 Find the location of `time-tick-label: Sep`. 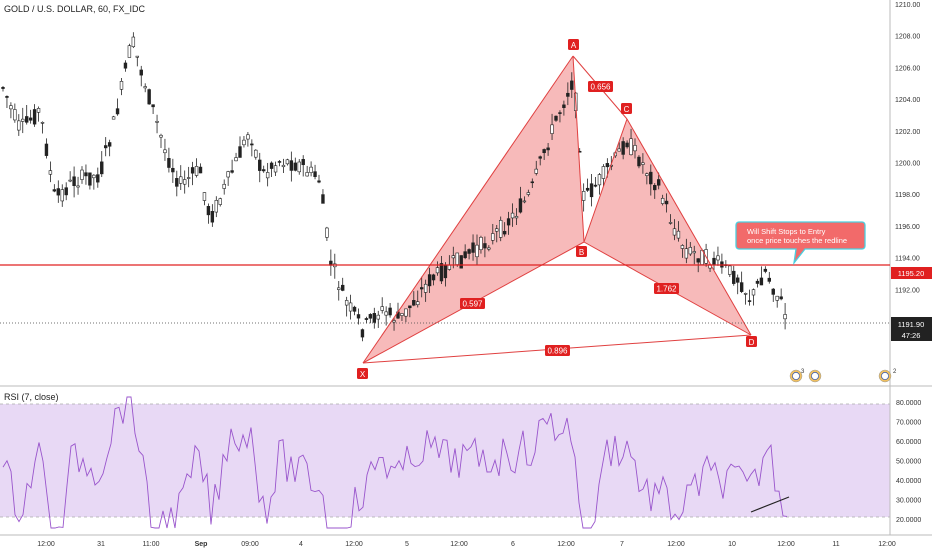

time-tick-label: Sep is located at coordinates (201, 544).